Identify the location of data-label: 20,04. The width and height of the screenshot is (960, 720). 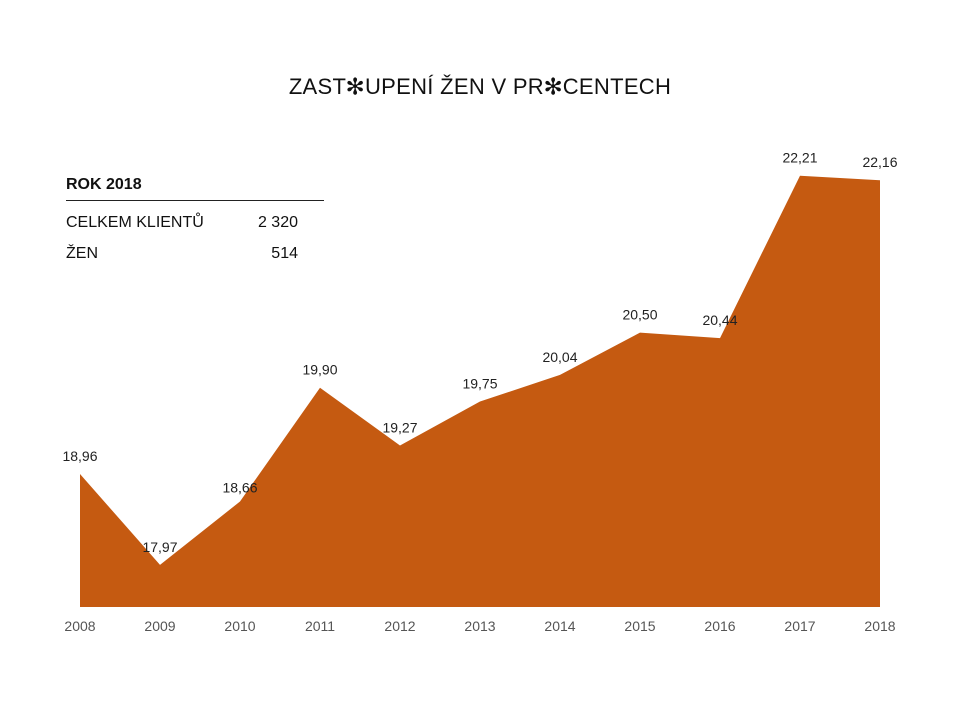
(559, 357).